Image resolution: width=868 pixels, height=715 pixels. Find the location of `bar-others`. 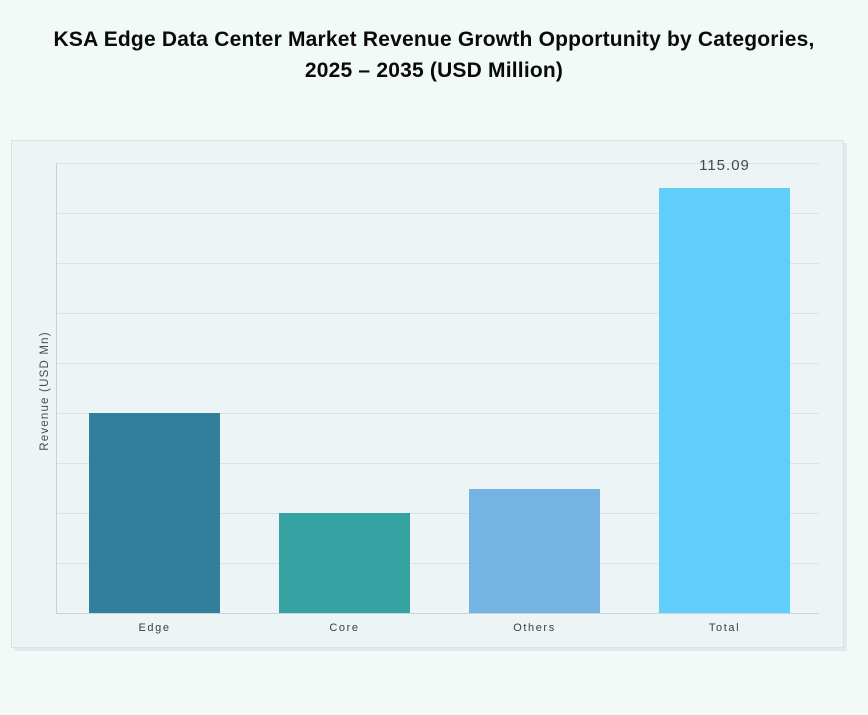

bar-others is located at coordinates (534, 551).